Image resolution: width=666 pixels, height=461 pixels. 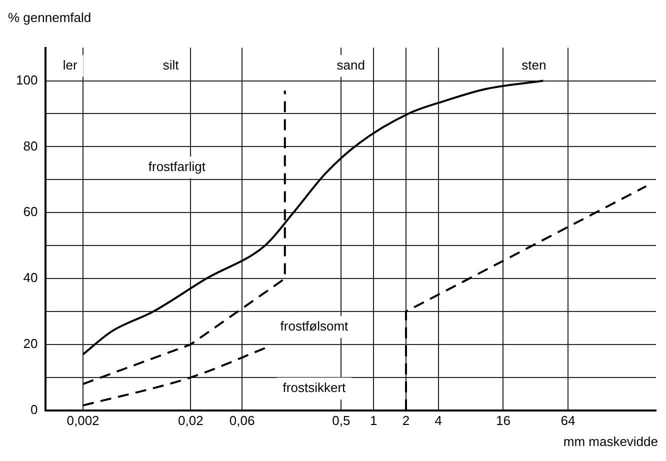 What do you see at coordinates (30, 212) in the screenshot?
I see `y-tick-label: 60` at bounding box center [30, 212].